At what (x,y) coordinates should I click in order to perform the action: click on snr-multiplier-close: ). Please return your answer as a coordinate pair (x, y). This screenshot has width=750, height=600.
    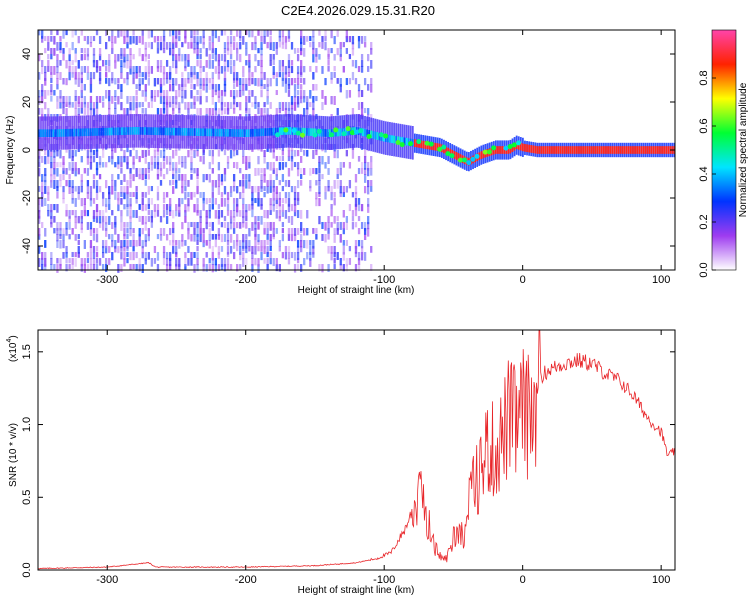
    Looking at the image, I should click on (13, 336).